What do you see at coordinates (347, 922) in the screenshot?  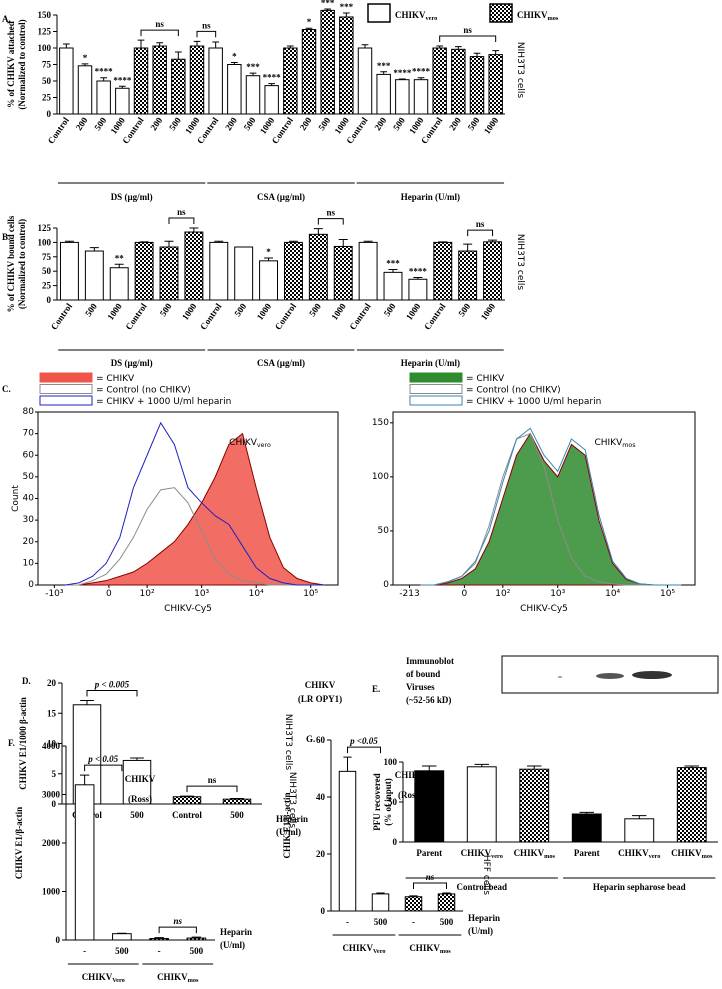 I see `x-tick-label: -` at bounding box center [347, 922].